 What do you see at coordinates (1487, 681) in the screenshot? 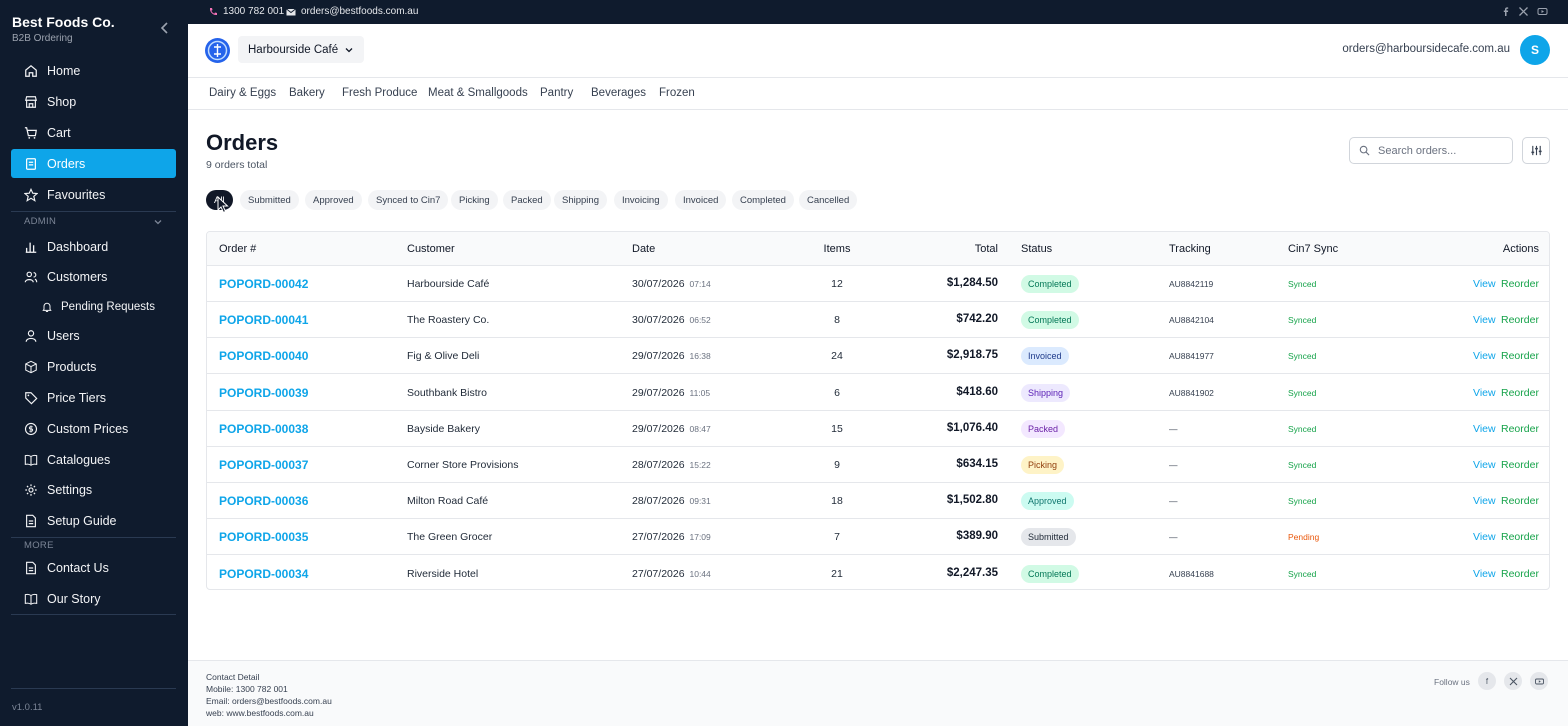
I see `facebook-icon: f` at bounding box center [1487, 681].